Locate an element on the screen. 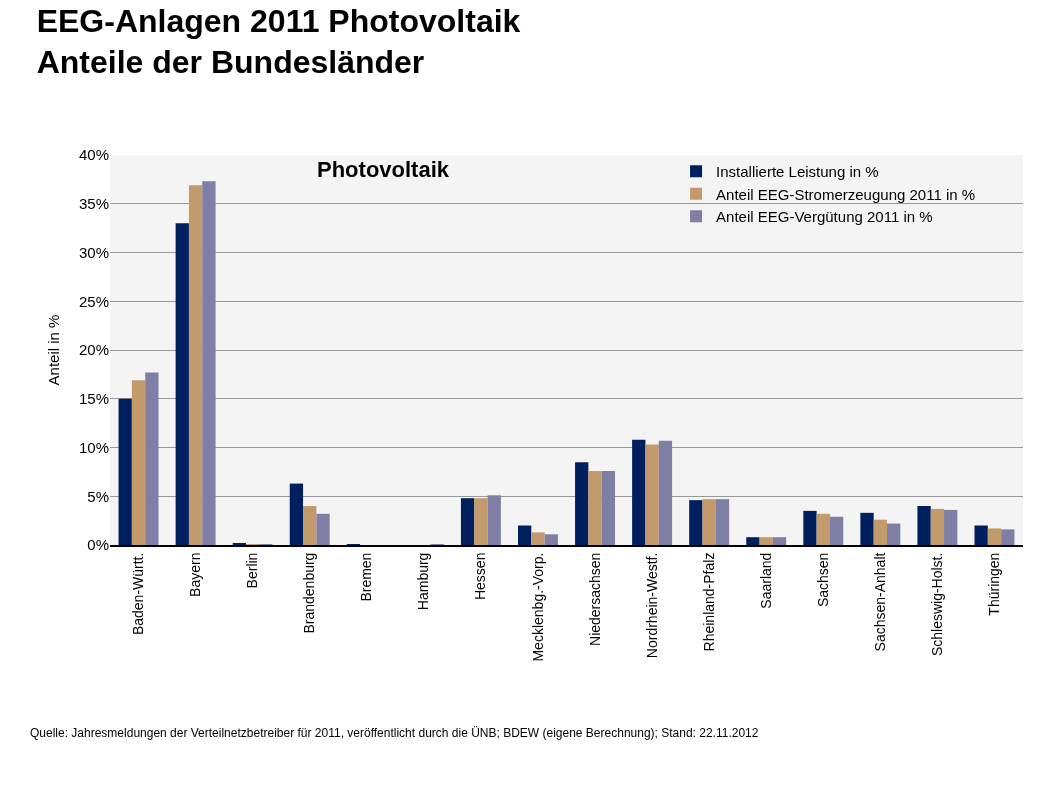 The height and width of the screenshot is (795, 1048). x-tick-label: Mecklenbg.-Vorp. is located at coordinates (537, 607).